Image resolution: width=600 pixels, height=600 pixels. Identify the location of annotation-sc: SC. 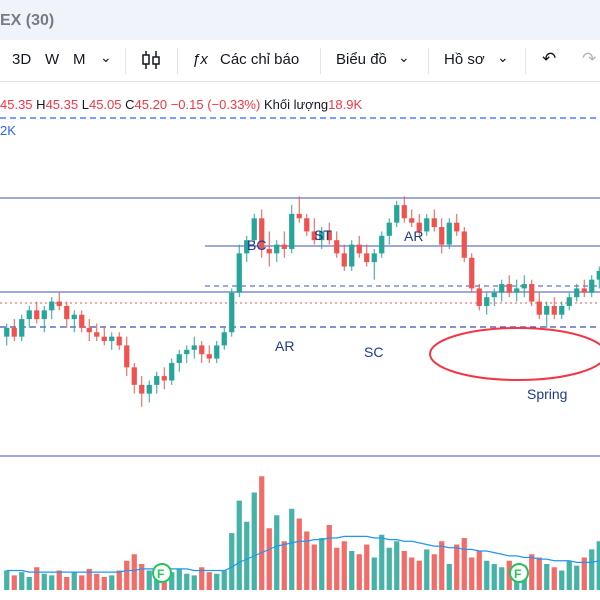
(373, 352).